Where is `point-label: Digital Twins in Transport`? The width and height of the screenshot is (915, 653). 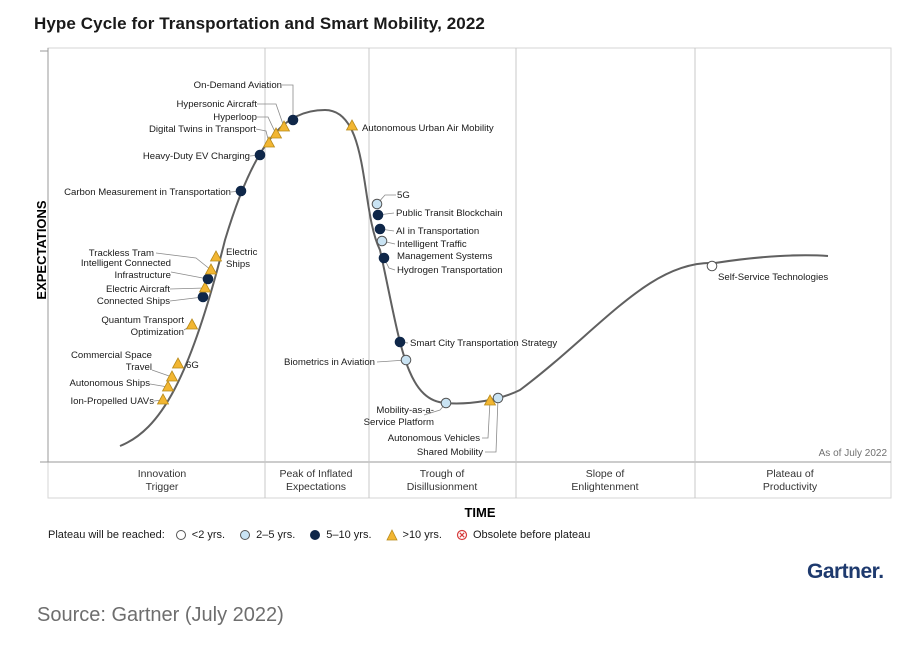 point-label: Digital Twins in Transport is located at coordinates (202, 129).